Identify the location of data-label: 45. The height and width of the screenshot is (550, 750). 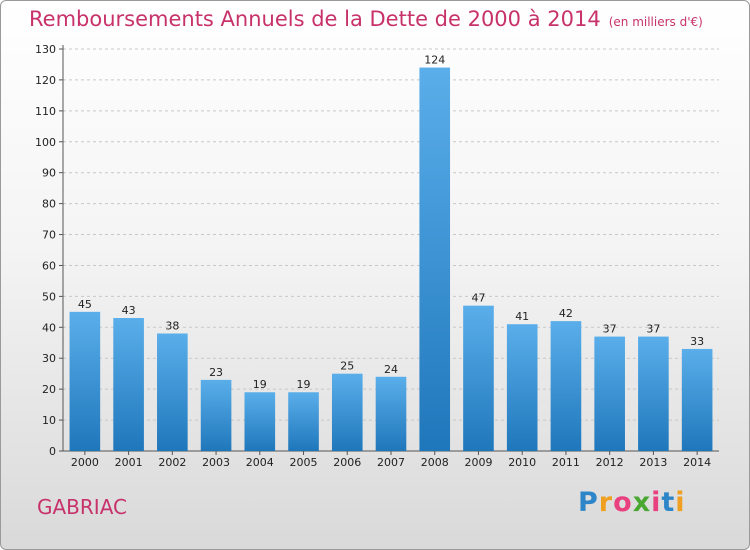
(85, 304).